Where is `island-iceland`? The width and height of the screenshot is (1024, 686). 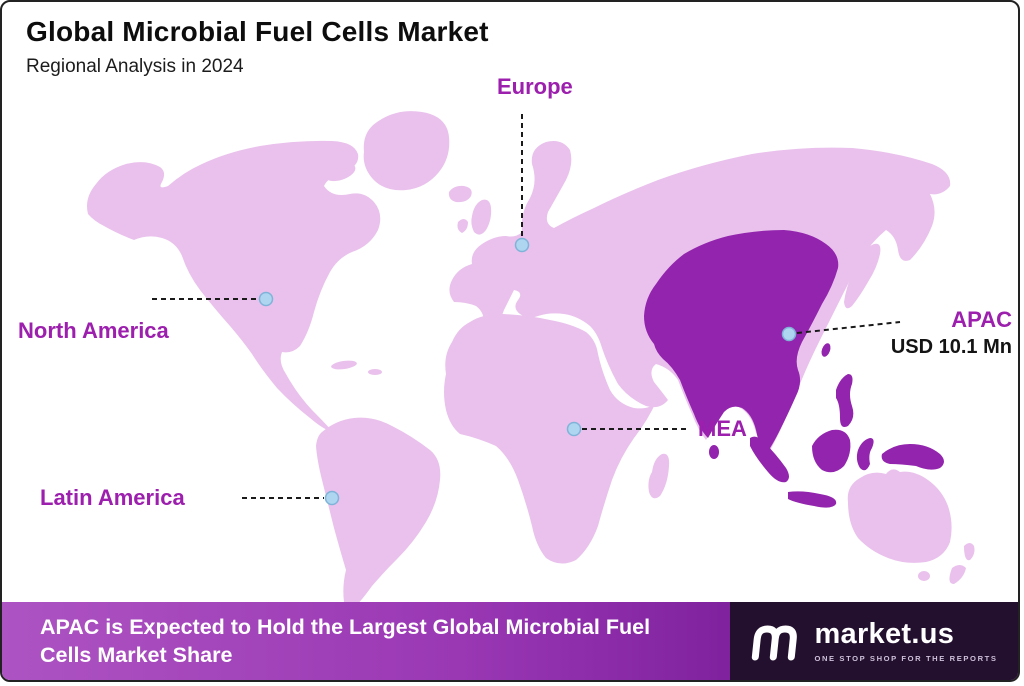 island-iceland is located at coordinates (460, 194).